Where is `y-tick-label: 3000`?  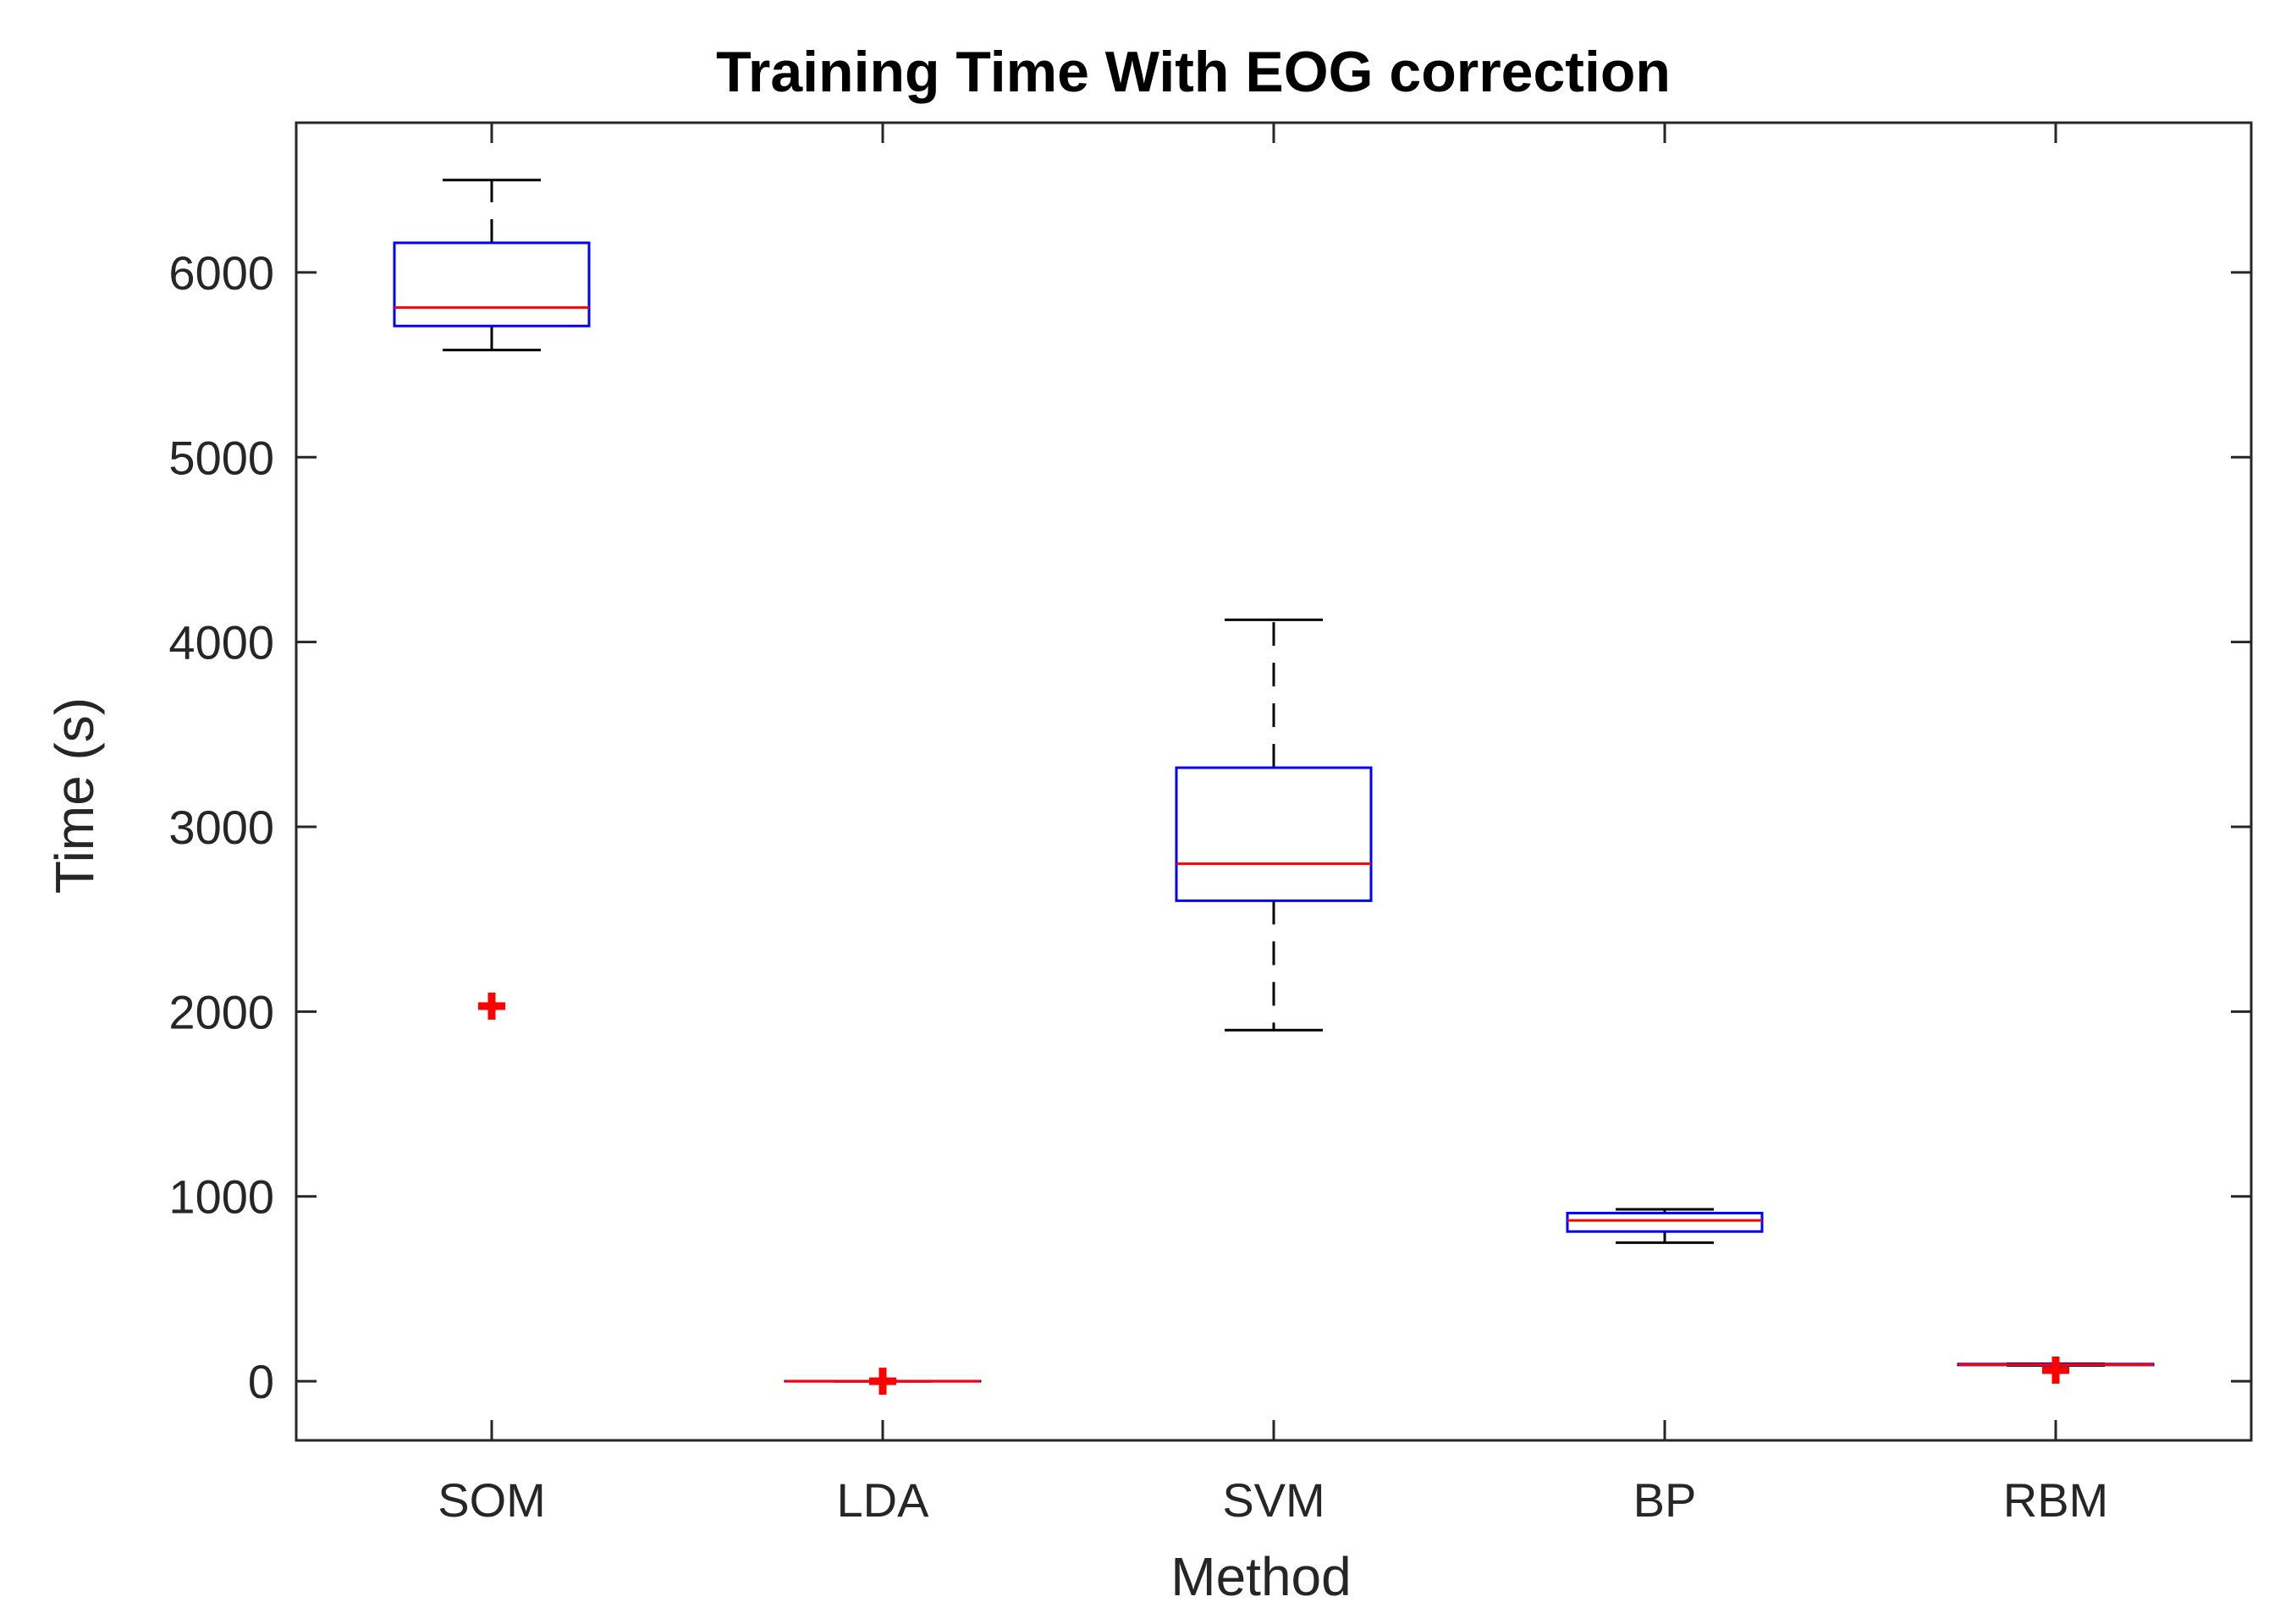
y-tick-label: 3000 is located at coordinates (221, 828).